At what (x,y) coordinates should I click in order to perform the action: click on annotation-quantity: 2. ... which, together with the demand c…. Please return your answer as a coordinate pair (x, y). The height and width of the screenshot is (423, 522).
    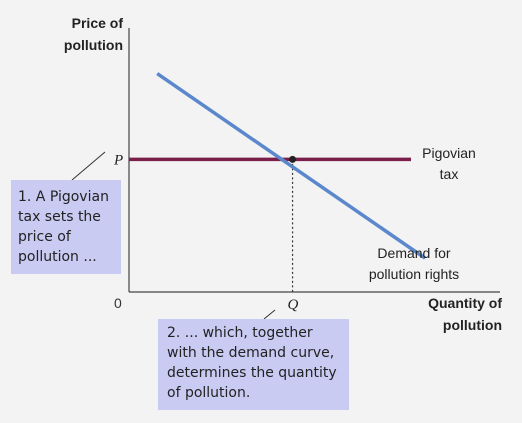
    Looking at the image, I should click on (253, 364).